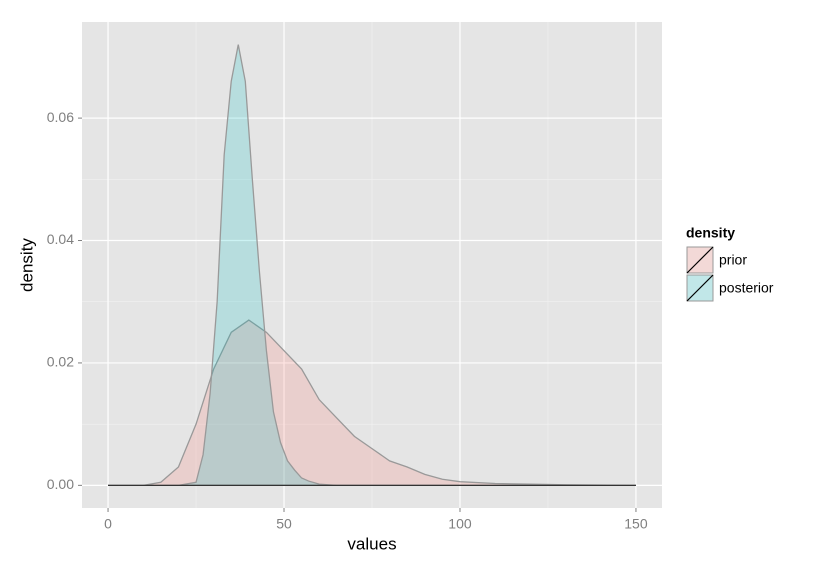 Image resolution: width=830 pixels, height=569 pixels. What do you see at coordinates (26, 265) in the screenshot?
I see `y-axis-title: density` at bounding box center [26, 265].